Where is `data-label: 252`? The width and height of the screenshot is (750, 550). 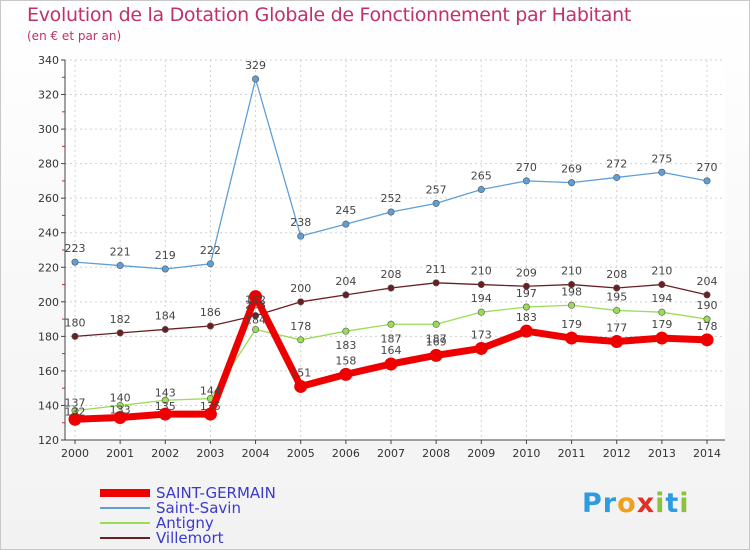 data-label: 252 is located at coordinates (391, 198).